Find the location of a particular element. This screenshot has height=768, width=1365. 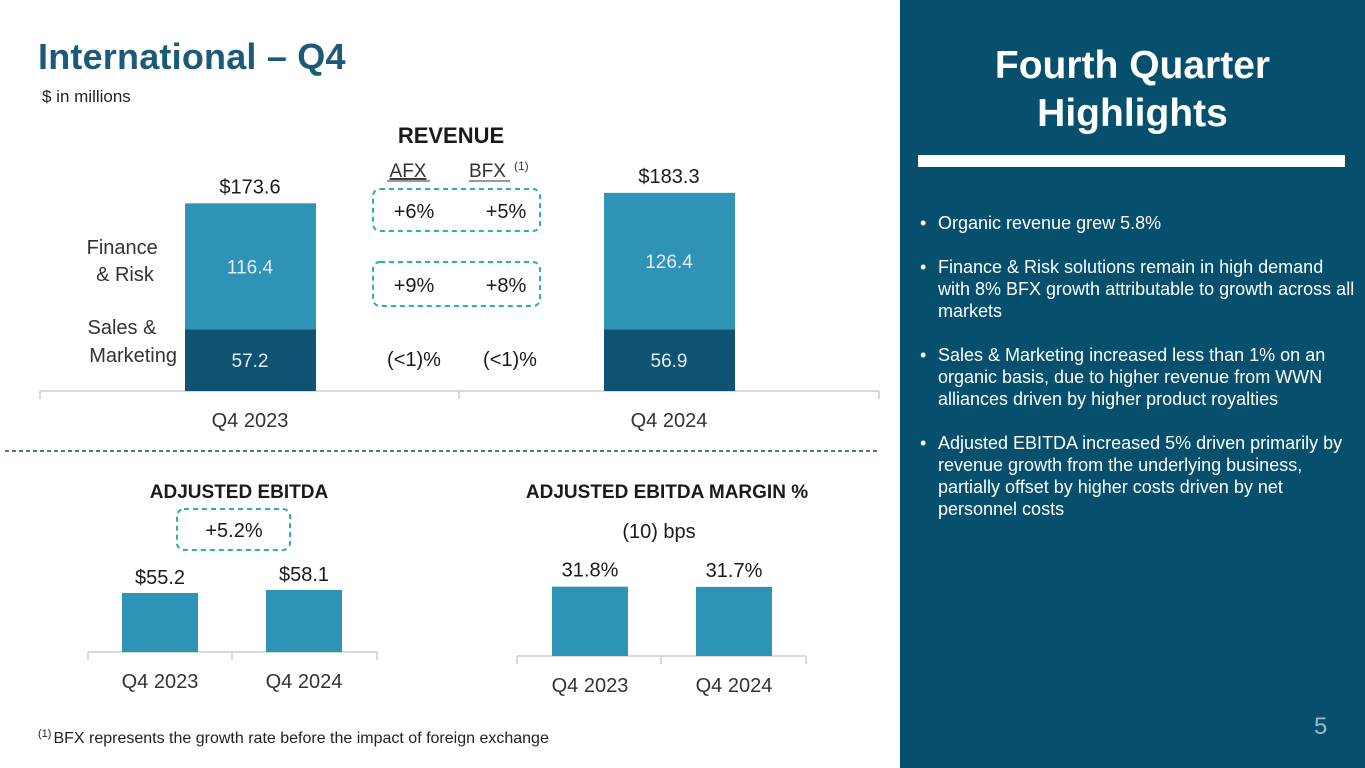

series-label-line: Marketing is located at coordinates (133, 356).